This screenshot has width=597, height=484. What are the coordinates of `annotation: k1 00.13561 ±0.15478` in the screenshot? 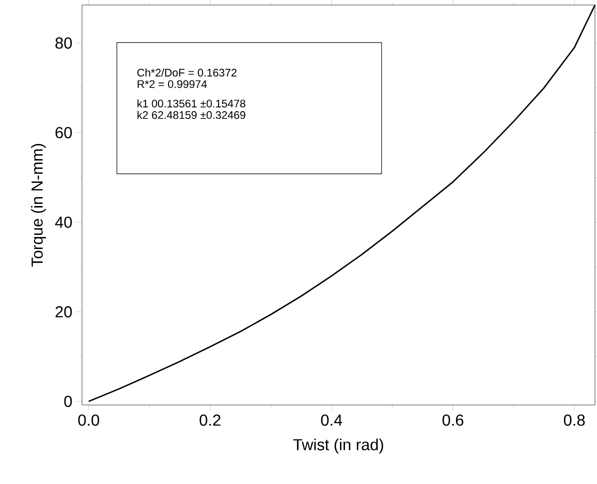 It's located at (192, 103).